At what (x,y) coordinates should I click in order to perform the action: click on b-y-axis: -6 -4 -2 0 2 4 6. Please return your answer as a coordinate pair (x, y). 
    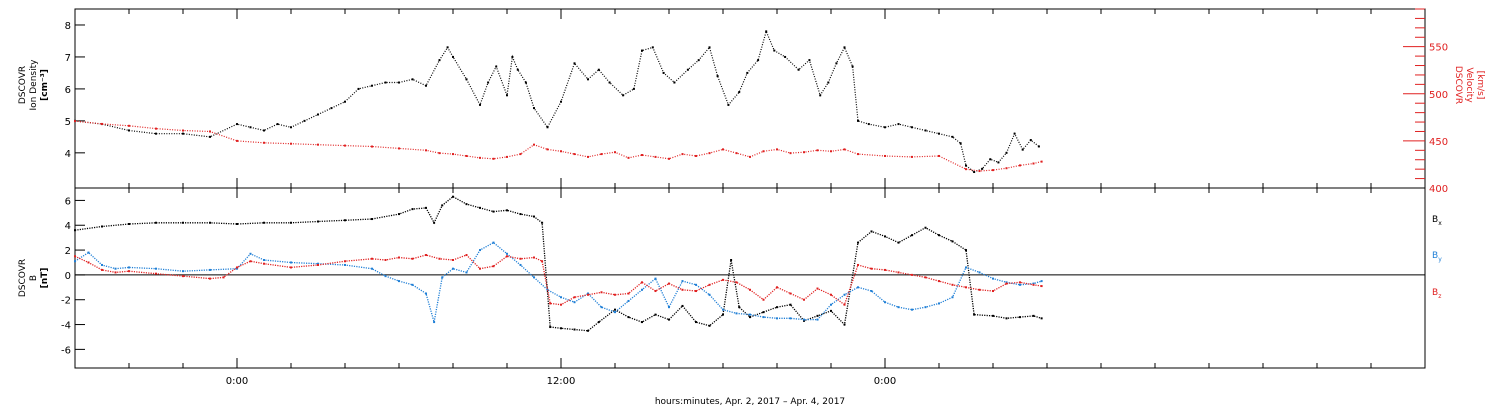
    Looking at the image, I should click on (73, 276).